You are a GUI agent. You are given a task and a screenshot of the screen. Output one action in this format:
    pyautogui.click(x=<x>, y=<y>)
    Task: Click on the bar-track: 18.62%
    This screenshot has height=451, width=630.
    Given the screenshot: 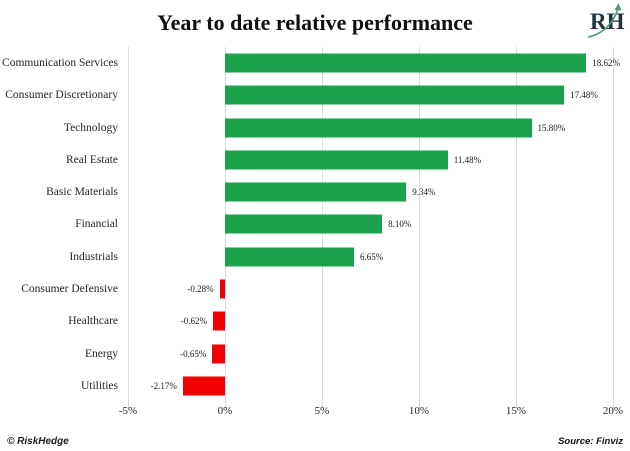 What is the action you would take?
    pyautogui.click(x=374, y=63)
    